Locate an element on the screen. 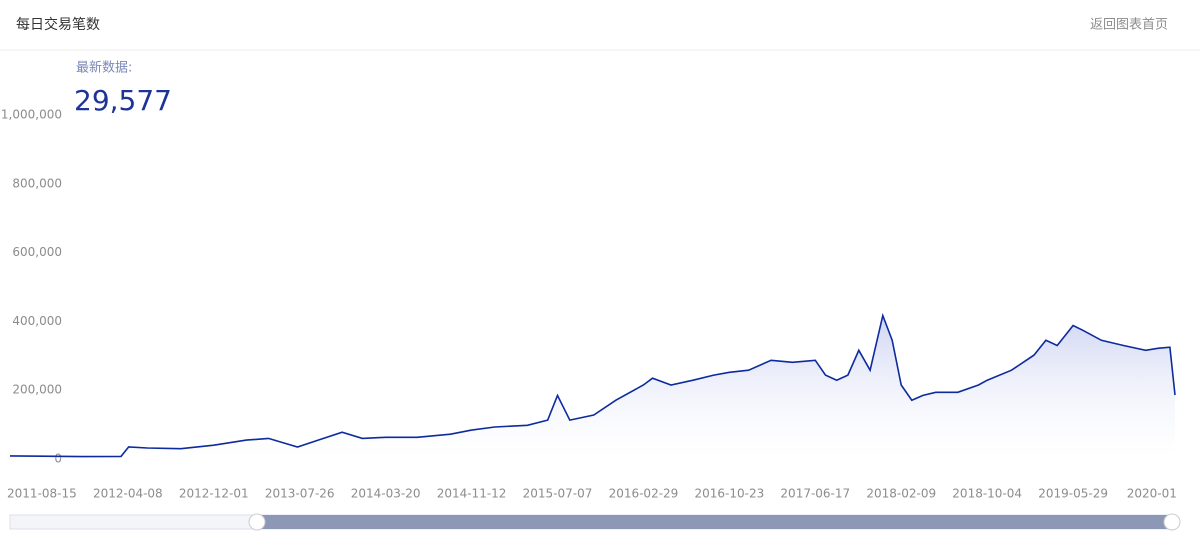 Image resolution: width=1200 pixels, height=547 pixels. x-tick-label: 2015-07-07 is located at coordinates (558, 494).